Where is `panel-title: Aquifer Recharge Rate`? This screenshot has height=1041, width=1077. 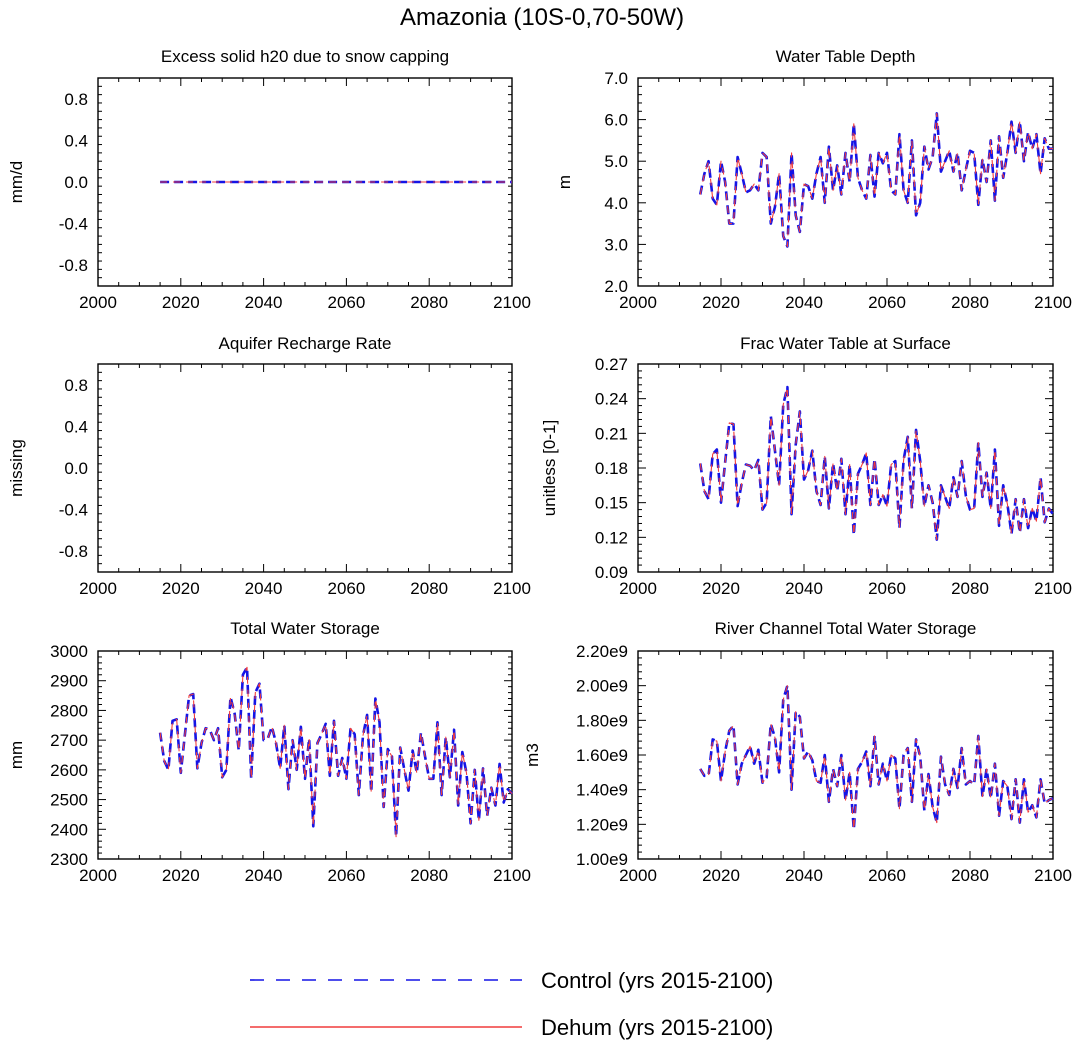 panel-title: Aquifer Recharge Rate is located at coordinates (305, 343).